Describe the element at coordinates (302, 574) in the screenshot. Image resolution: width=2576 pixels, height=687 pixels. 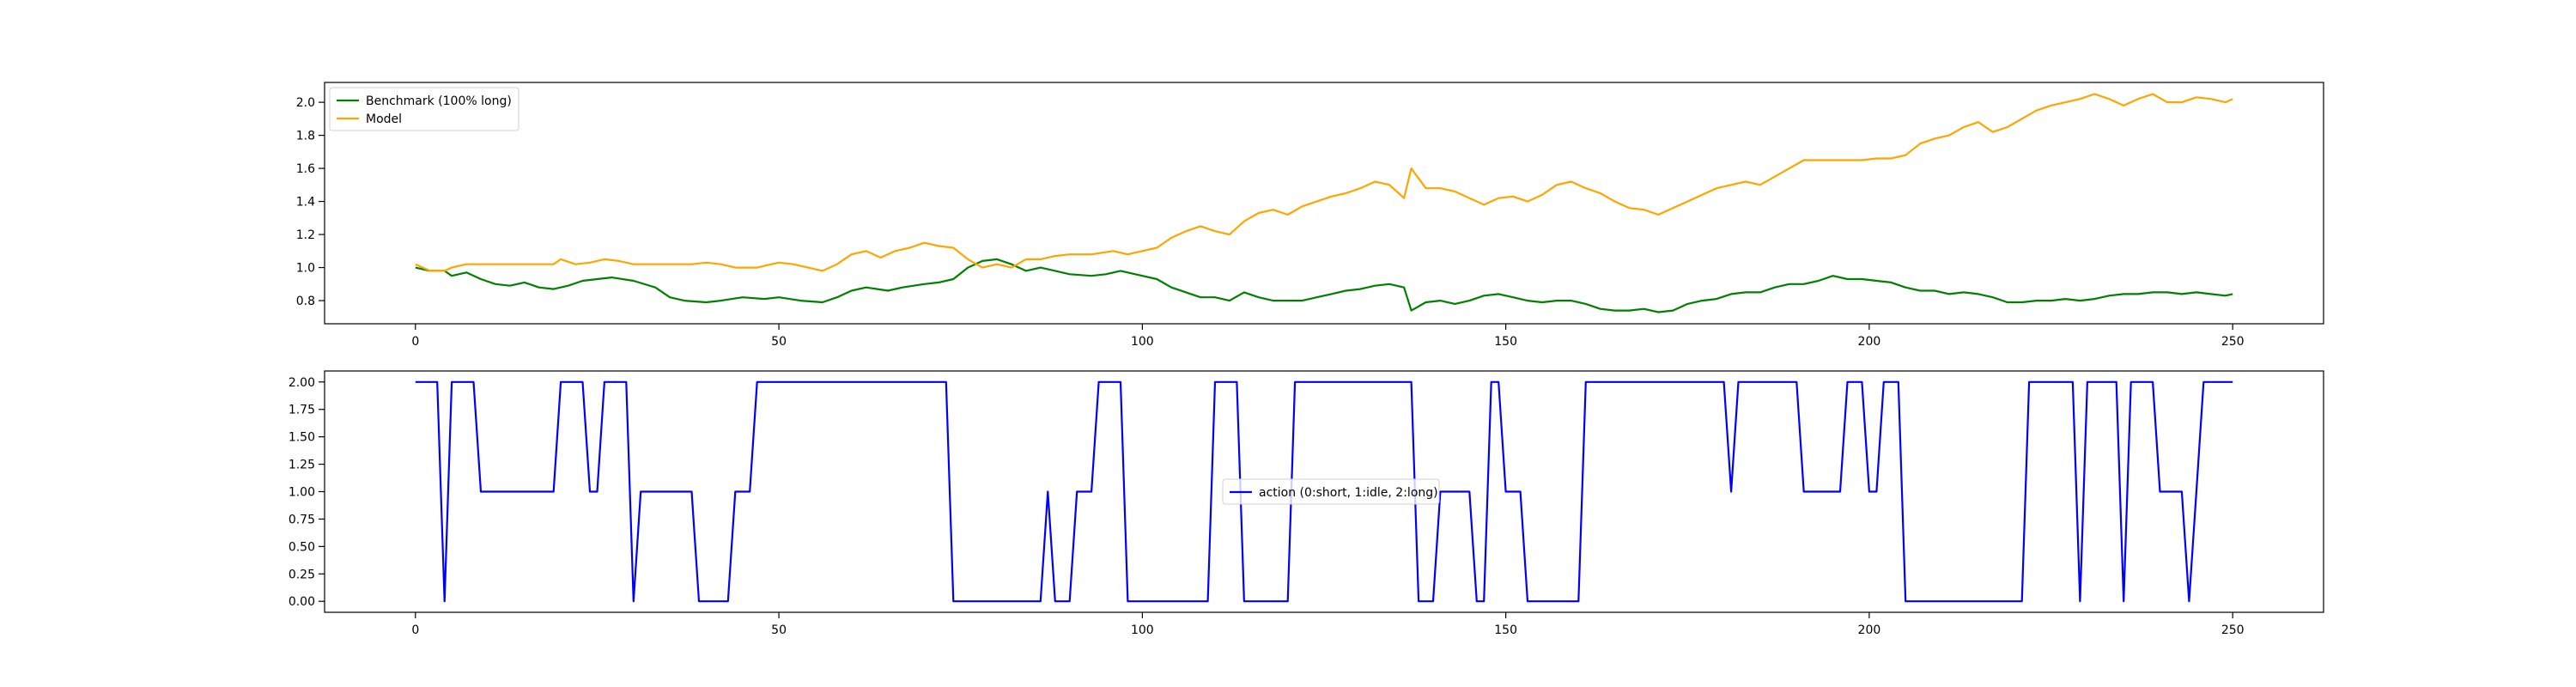
I see `y-tick-label: 0.25` at that location.